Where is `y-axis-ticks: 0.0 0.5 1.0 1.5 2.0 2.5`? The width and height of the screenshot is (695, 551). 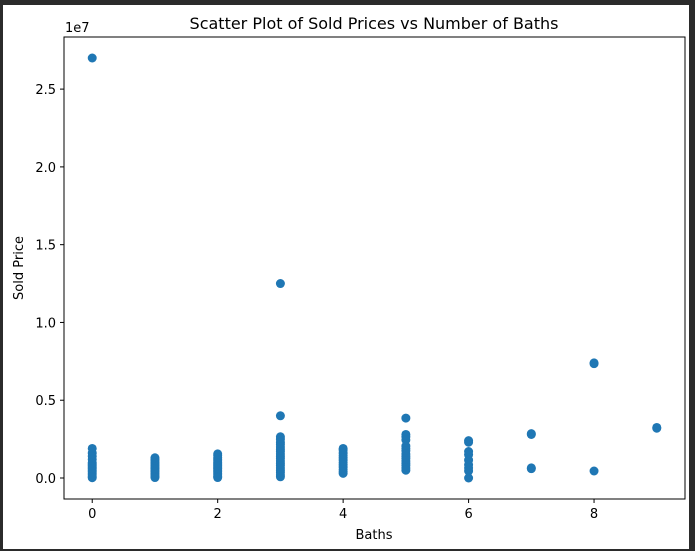
y-axis-ticks: 0.0 0.5 1.0 1.5 2.0 2.5 is located at coordinates (49, 285).